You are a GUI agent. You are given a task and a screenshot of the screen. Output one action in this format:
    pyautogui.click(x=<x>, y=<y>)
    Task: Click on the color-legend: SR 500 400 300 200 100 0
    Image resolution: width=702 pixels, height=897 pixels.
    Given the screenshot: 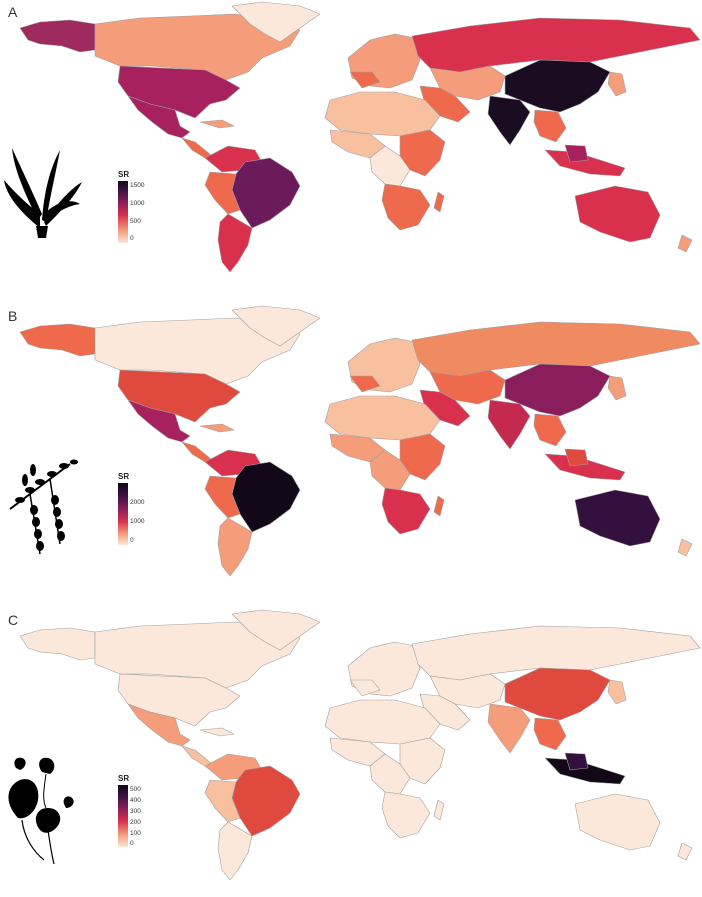 What is the action you would take?
    pyautogui.click(x=148, y=814)
    